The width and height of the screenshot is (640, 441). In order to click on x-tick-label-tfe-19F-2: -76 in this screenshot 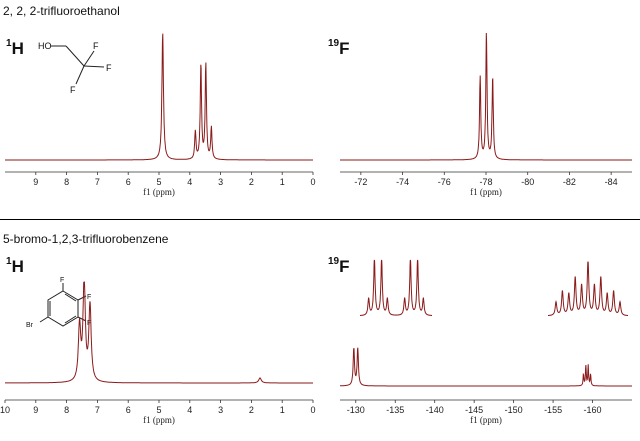, I will do `click(444, 182)`.